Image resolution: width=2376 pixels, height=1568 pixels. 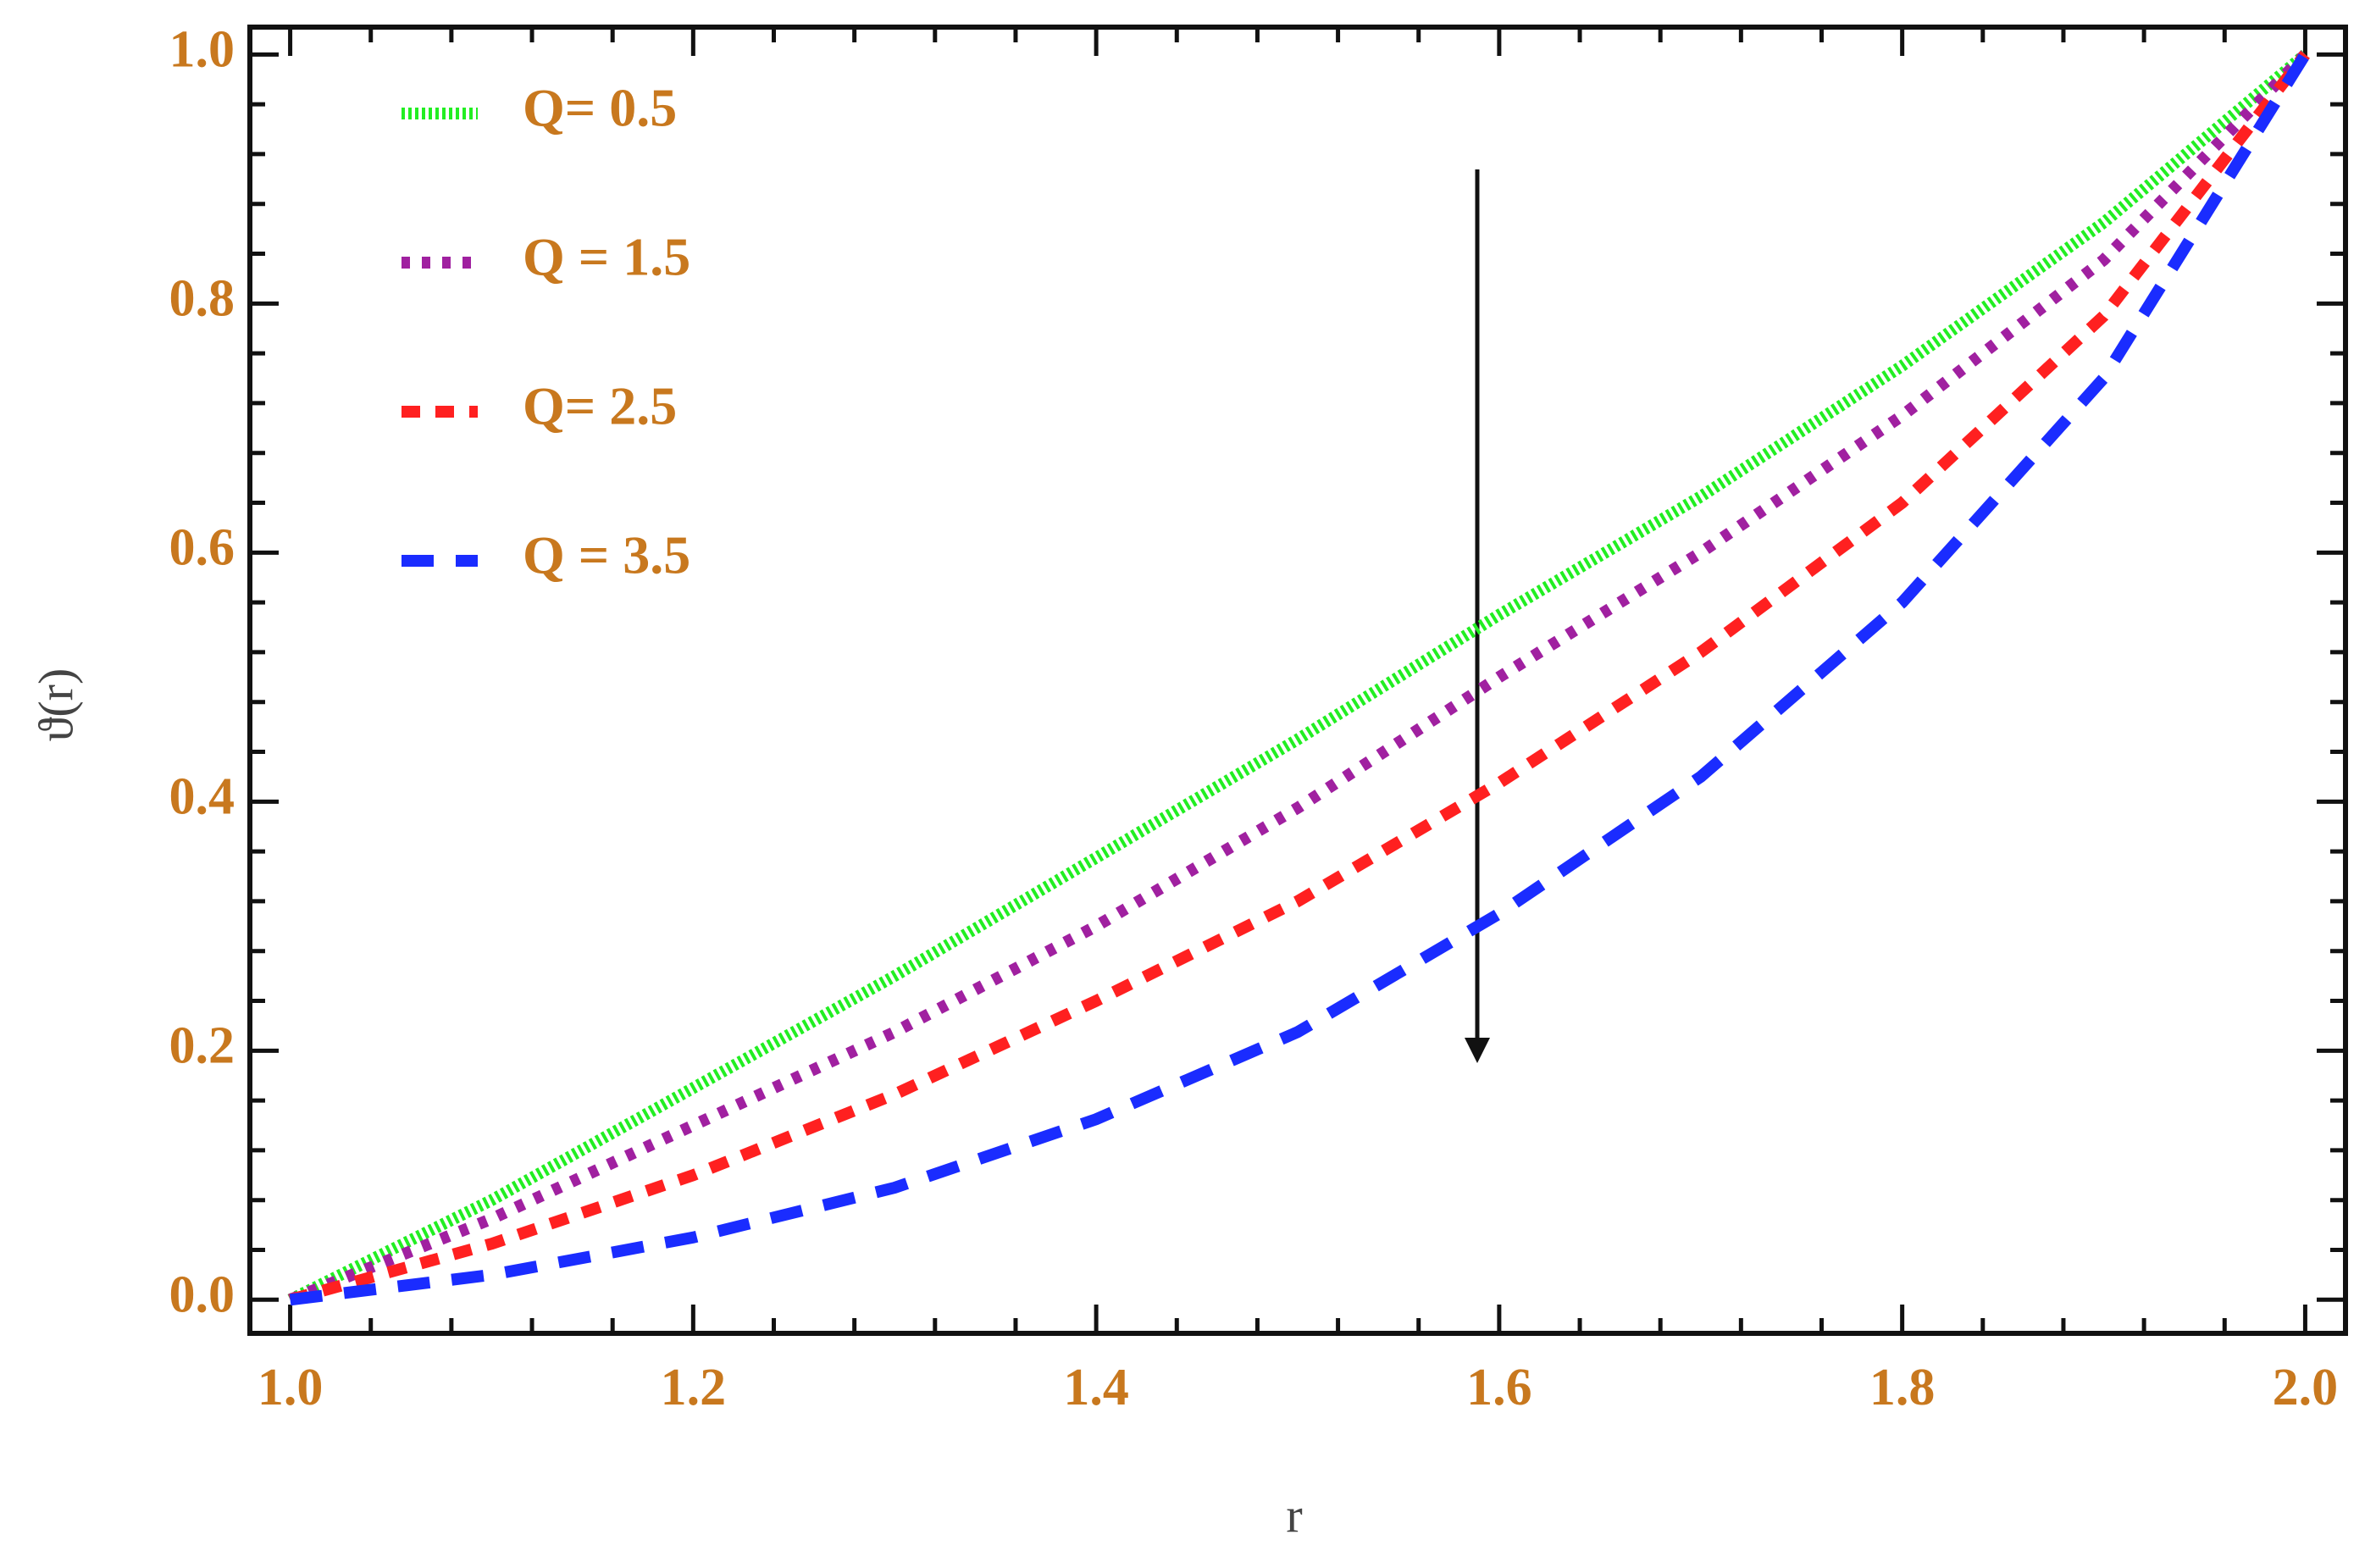 I want to click on x-tick-label: 2.0, so click(x=2306, y=1387).